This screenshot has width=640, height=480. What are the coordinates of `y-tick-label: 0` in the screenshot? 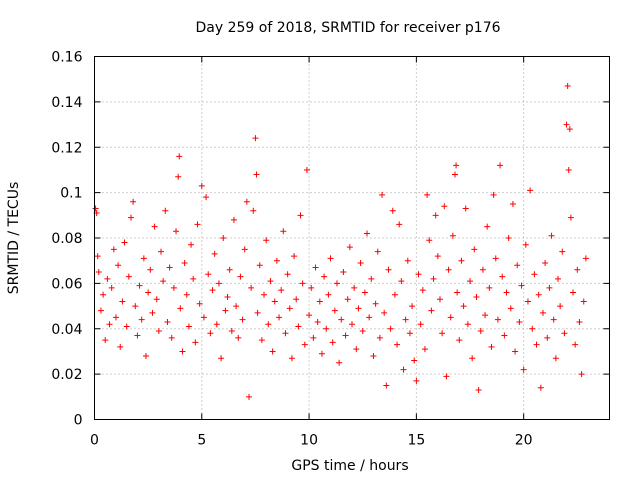 It's located at (78, 421).